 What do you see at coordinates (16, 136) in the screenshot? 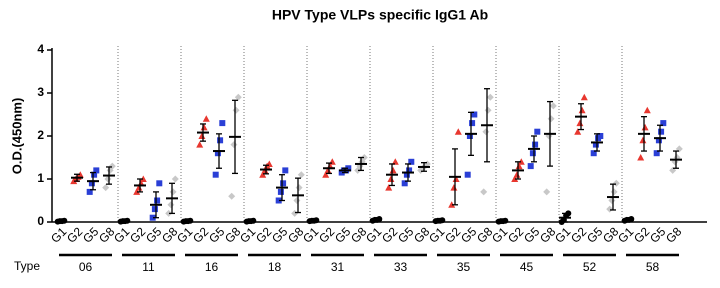
I see `y-axis-label: O.D.(450nm)` at bounding box center [16, 136].